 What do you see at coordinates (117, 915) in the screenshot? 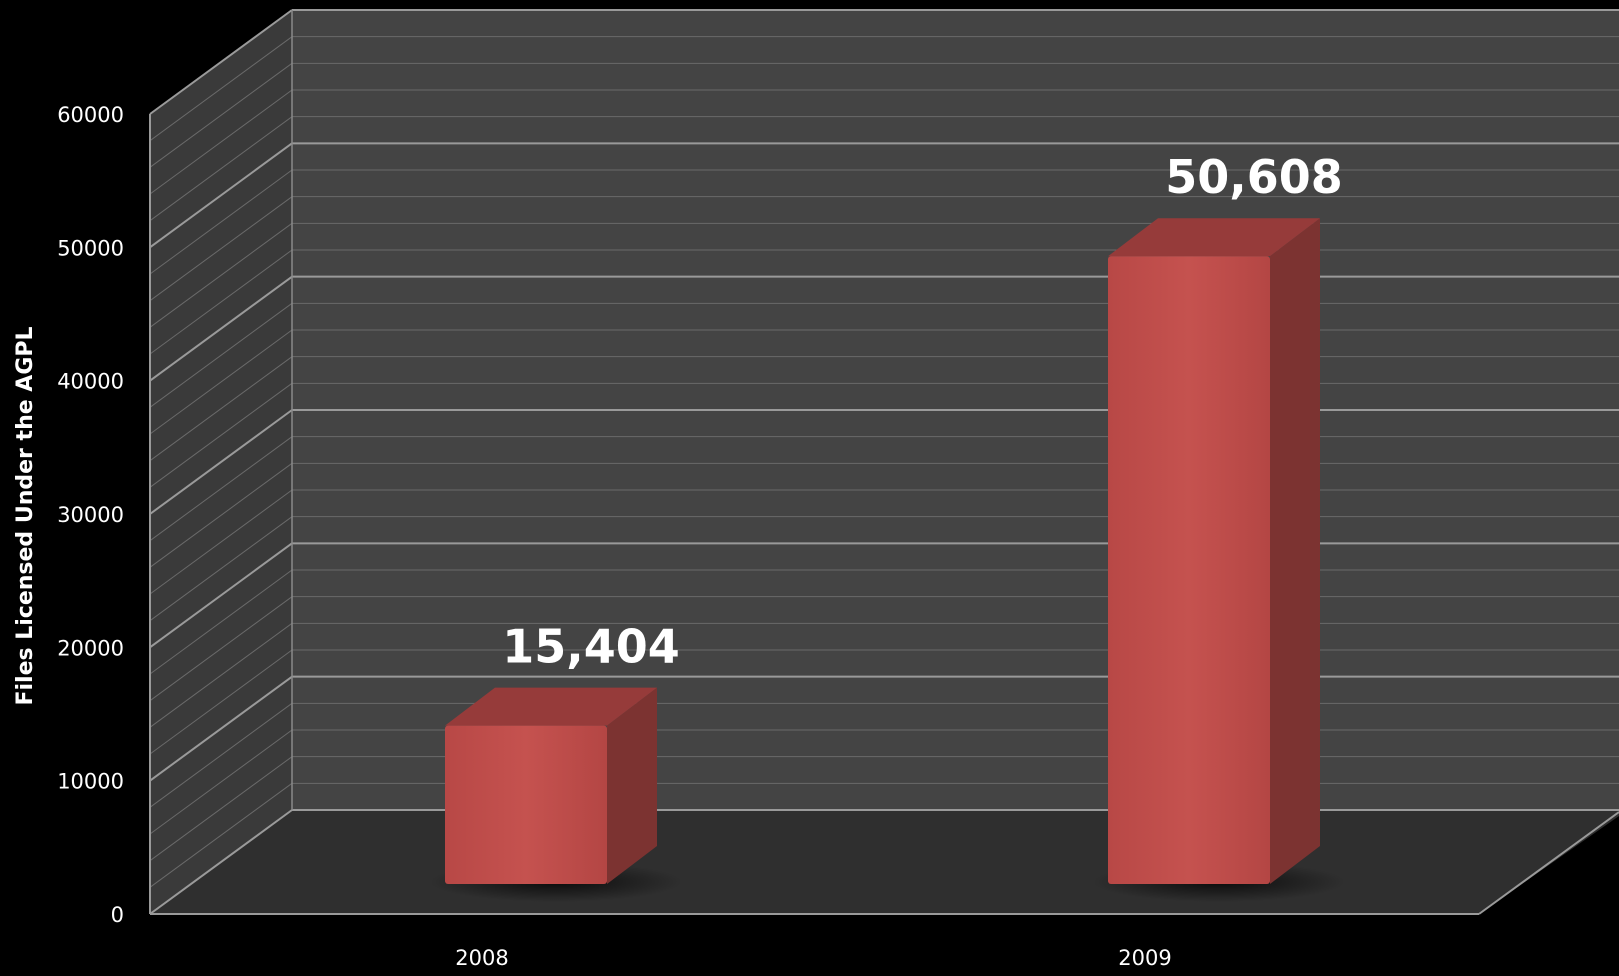
I see `y-tick-label: 0` at bounding box center [117, 915].